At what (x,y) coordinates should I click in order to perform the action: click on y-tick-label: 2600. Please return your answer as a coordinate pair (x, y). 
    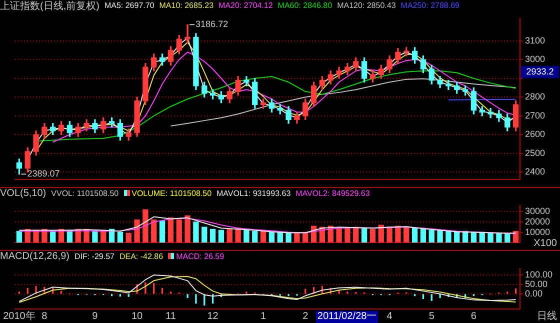
    Looking at the image, I should click on (535, 134).